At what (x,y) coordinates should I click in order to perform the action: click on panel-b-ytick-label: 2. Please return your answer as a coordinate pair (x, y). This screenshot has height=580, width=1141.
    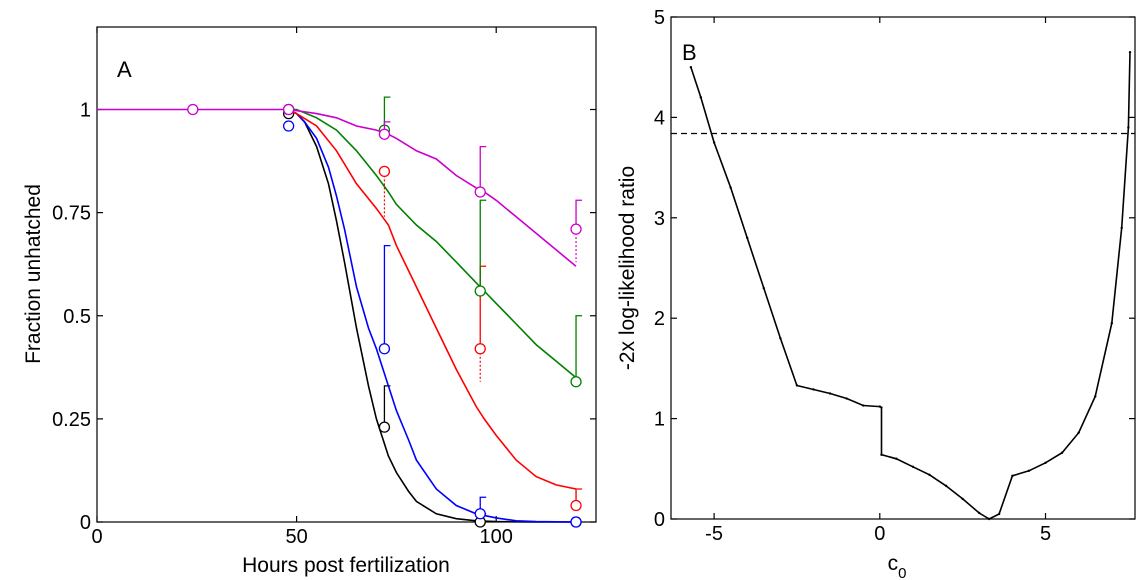
    Looking at the image, I should click on (659, 319).